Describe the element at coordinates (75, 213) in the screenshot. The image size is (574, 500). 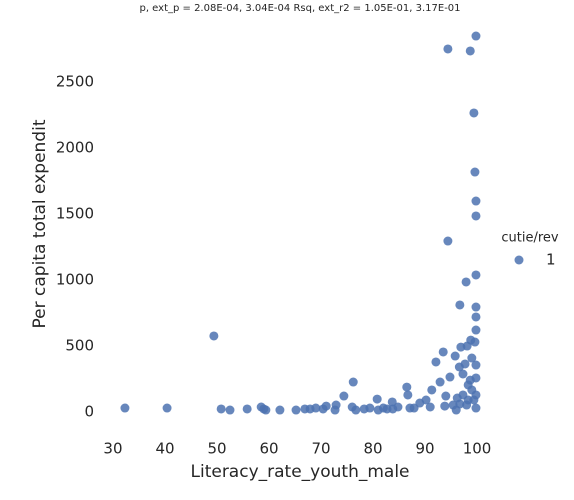
I see `y-tick-label: 1500` at that location.